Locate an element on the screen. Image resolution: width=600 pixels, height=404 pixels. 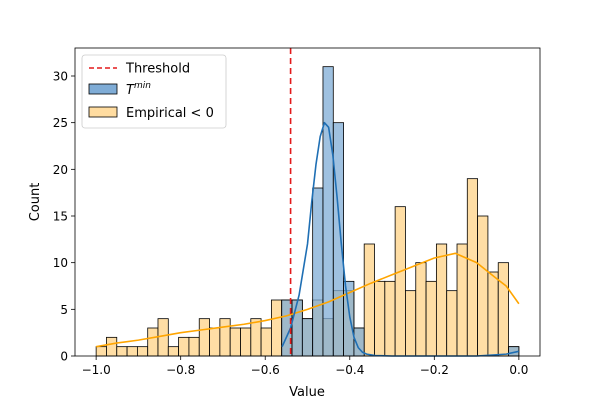
legend-tmin-label: Tmin is located at coordinates (138, 89).